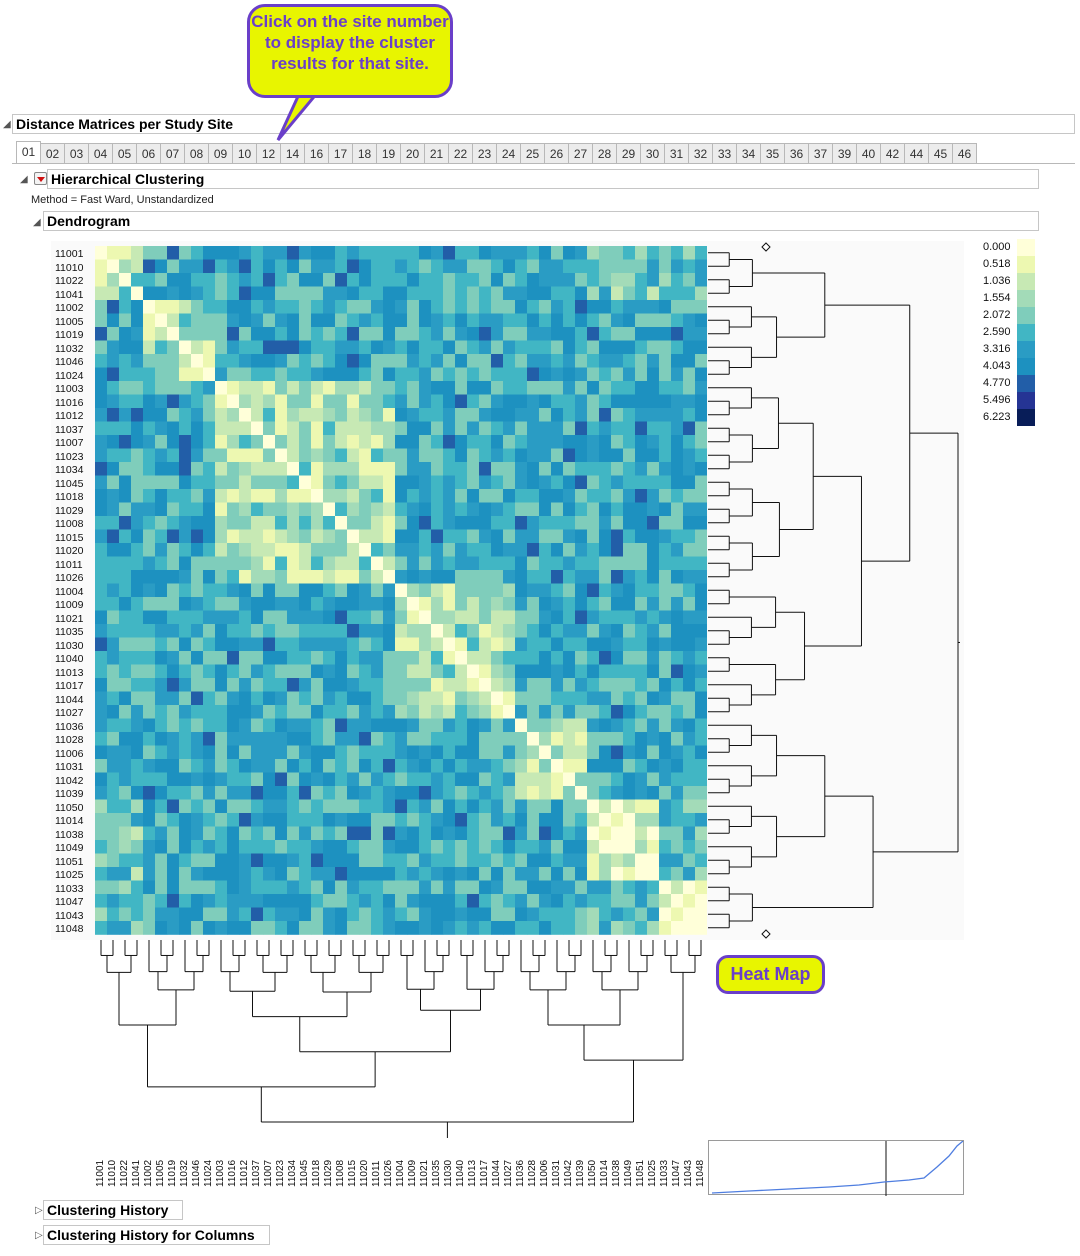 Image resolution: width=1080 pixels, height=1256 pixels. Describe the element at coordinates (604, 153) in the screenshot. I see `tab-site-28: 28` at that location.